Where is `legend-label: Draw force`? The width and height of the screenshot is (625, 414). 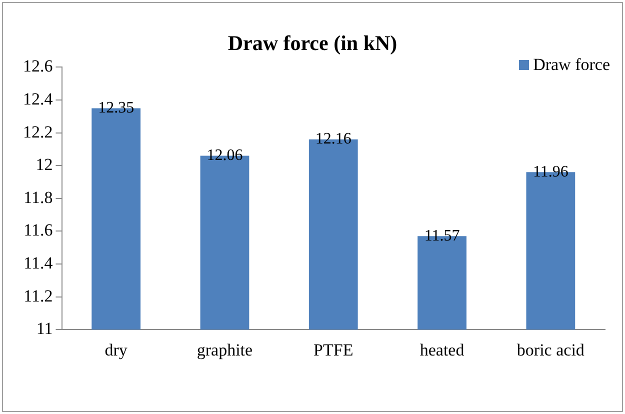
legend-label: Draw force is located at coordinates (571, 65).